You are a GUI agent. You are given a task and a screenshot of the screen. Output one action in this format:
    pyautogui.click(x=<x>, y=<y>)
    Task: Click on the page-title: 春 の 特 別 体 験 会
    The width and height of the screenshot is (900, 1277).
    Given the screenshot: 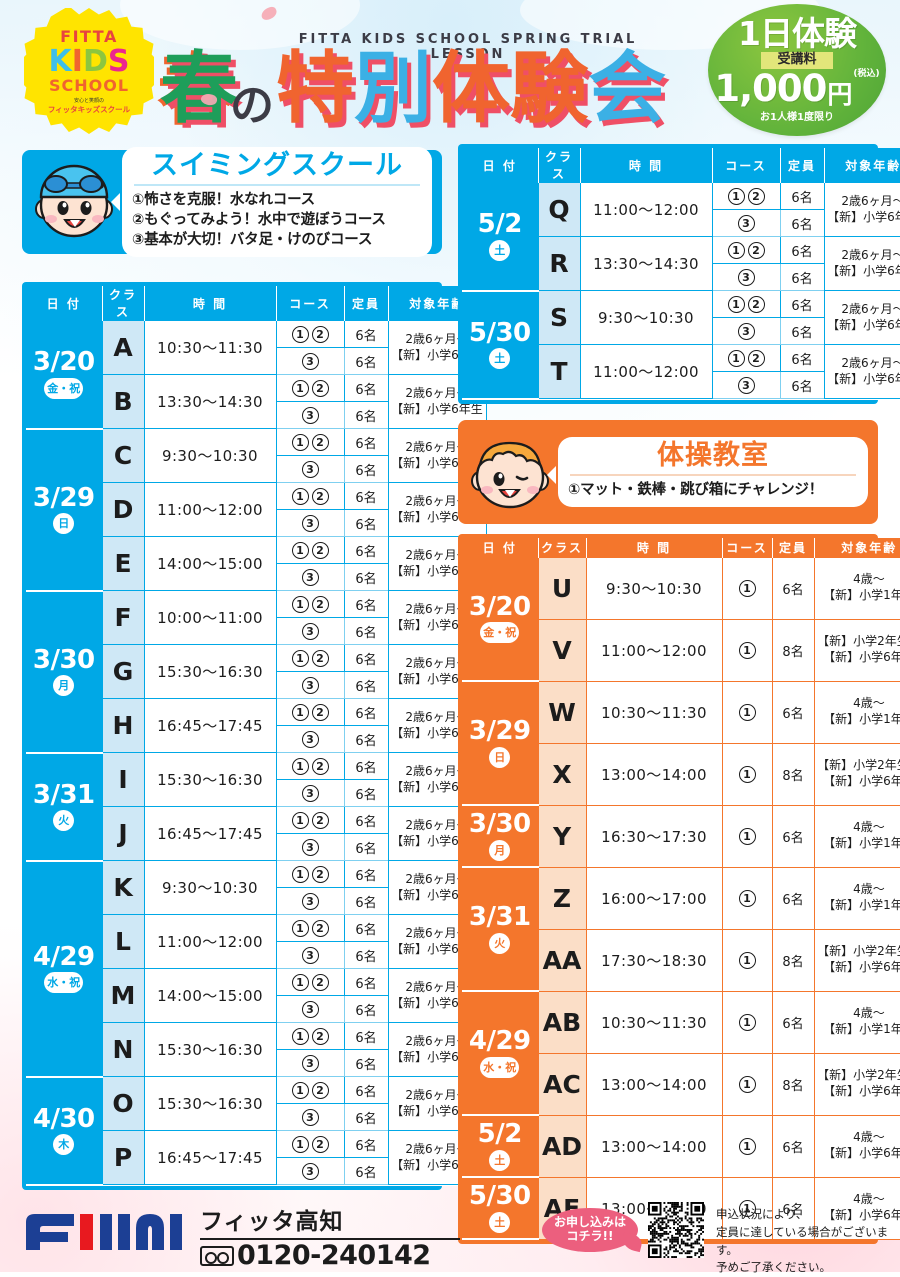 What is the action you would take?
    pyautogui.click(x=420, y=89)
    